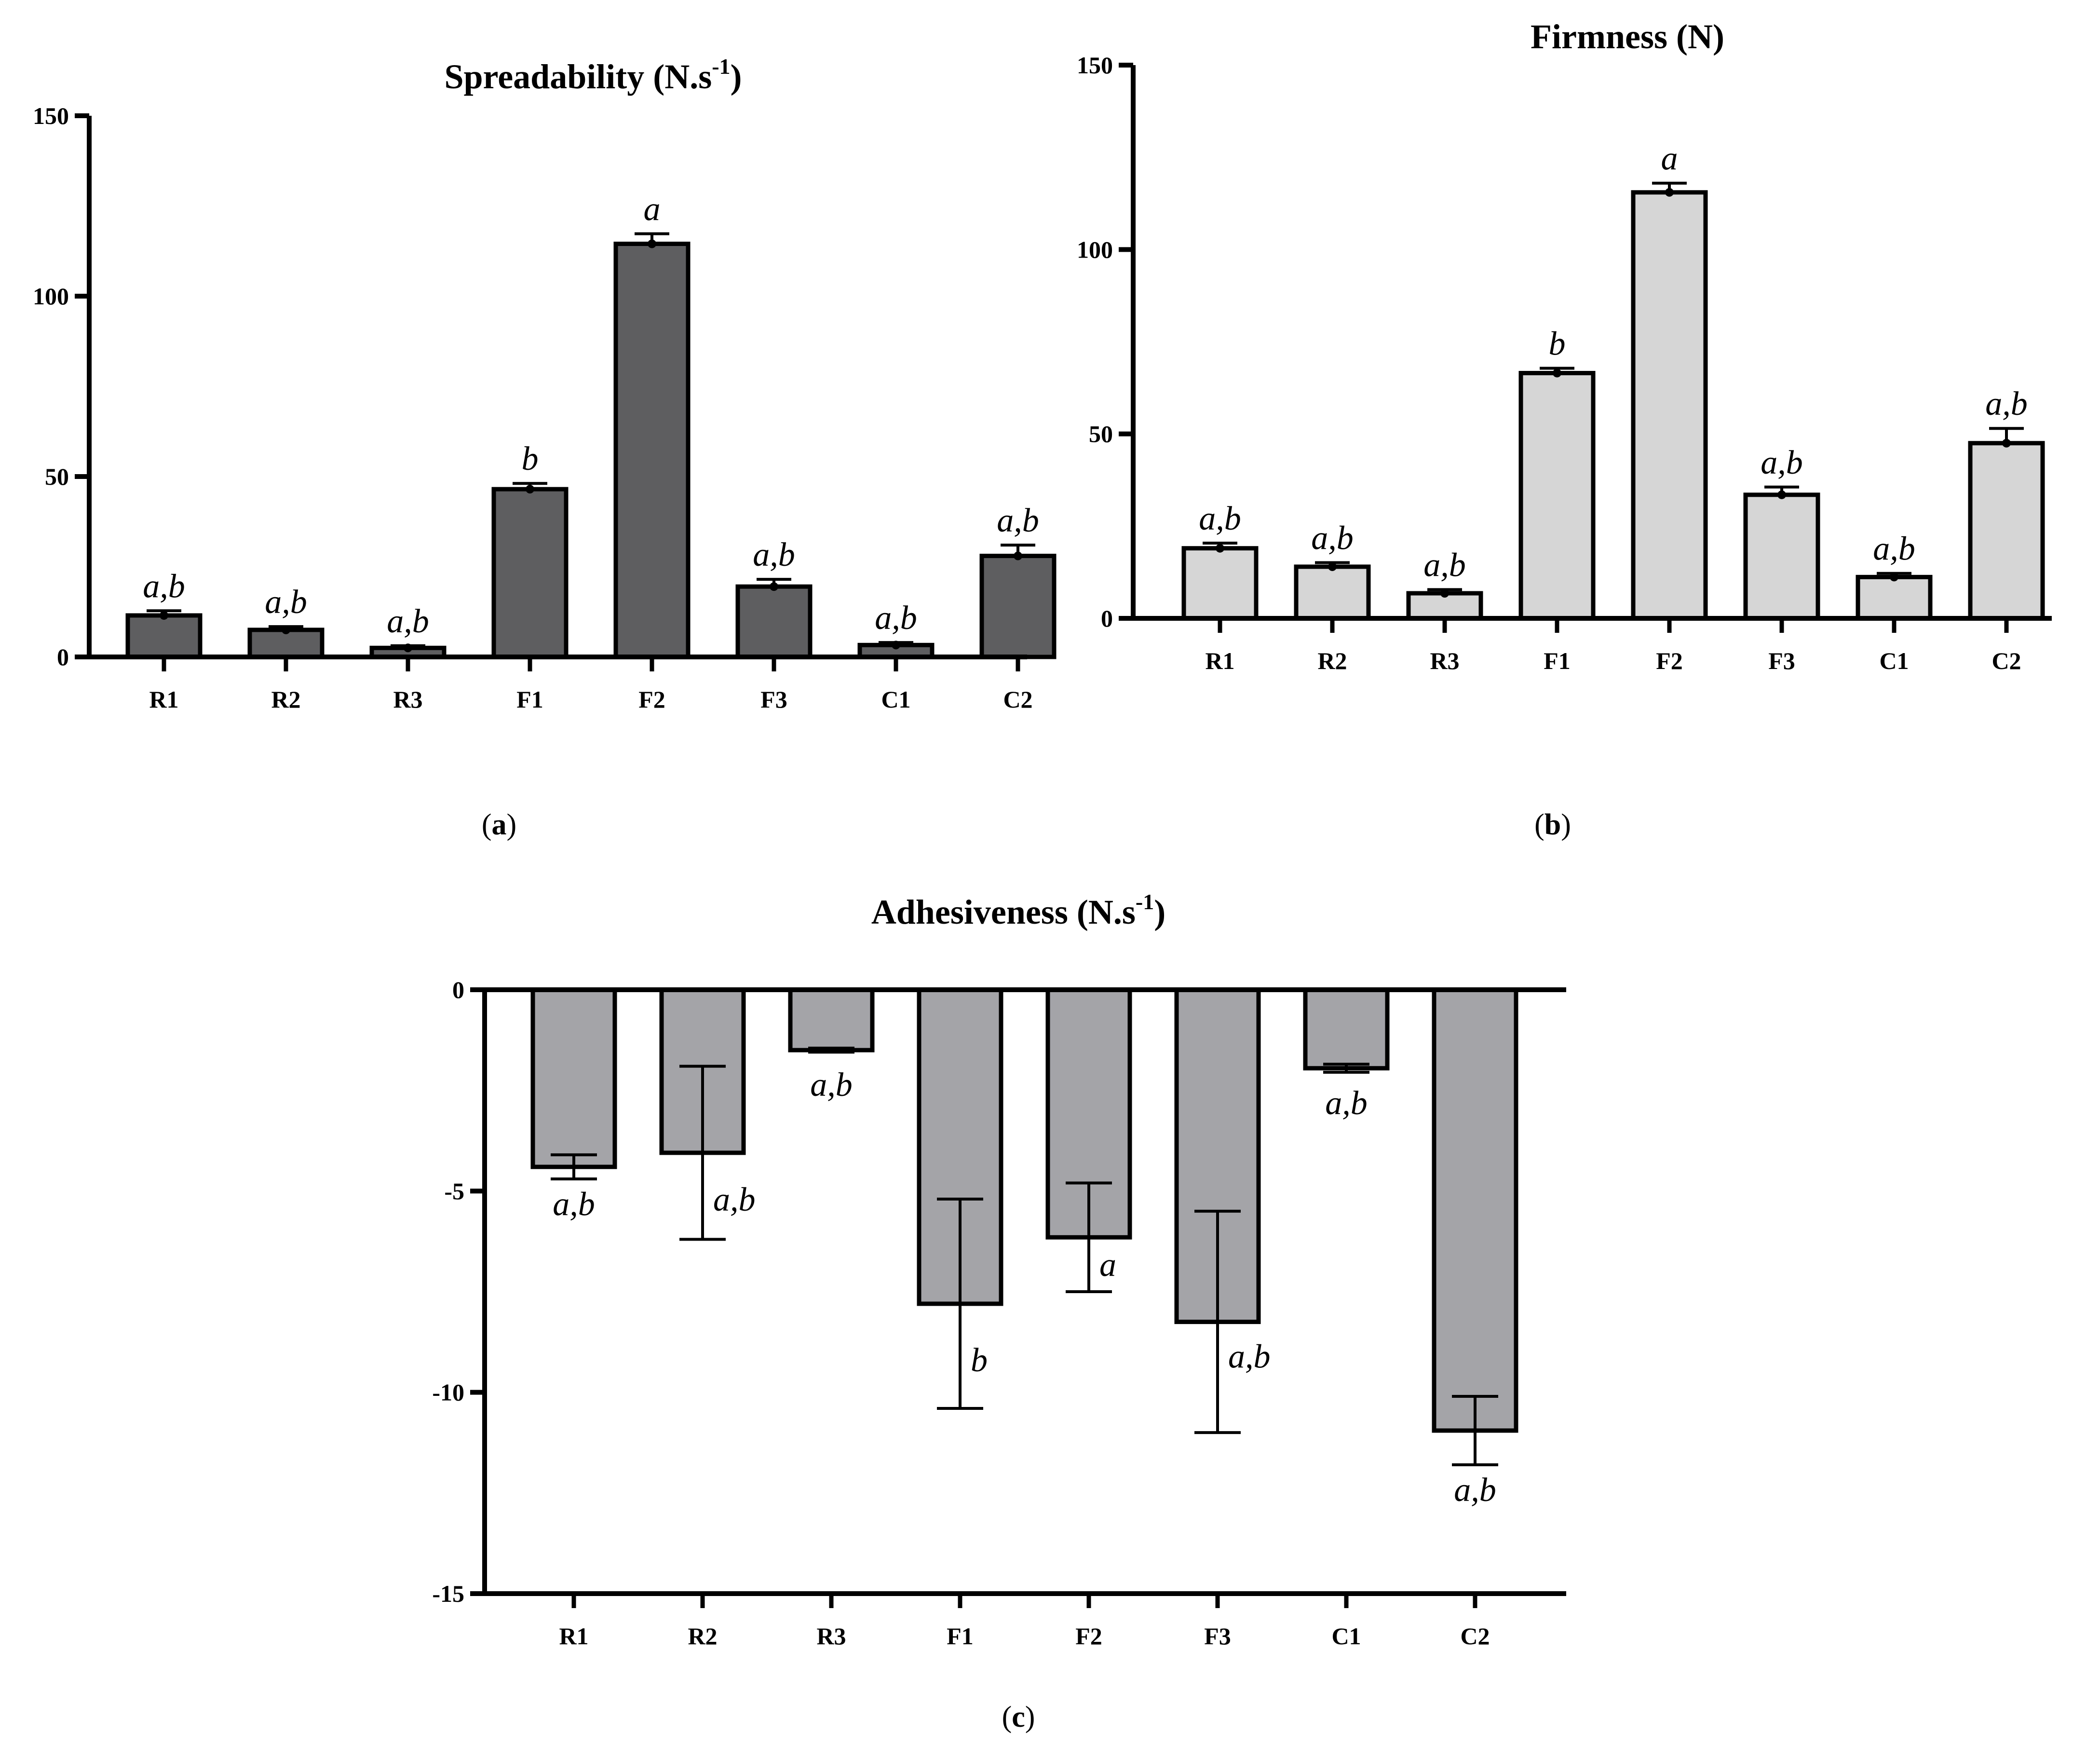 The image size is (2100, 1747). Describe the element at coordinates (1558, 660) in the screenshot. I see `chart-b-xtick-label-f1: F1` at that location.